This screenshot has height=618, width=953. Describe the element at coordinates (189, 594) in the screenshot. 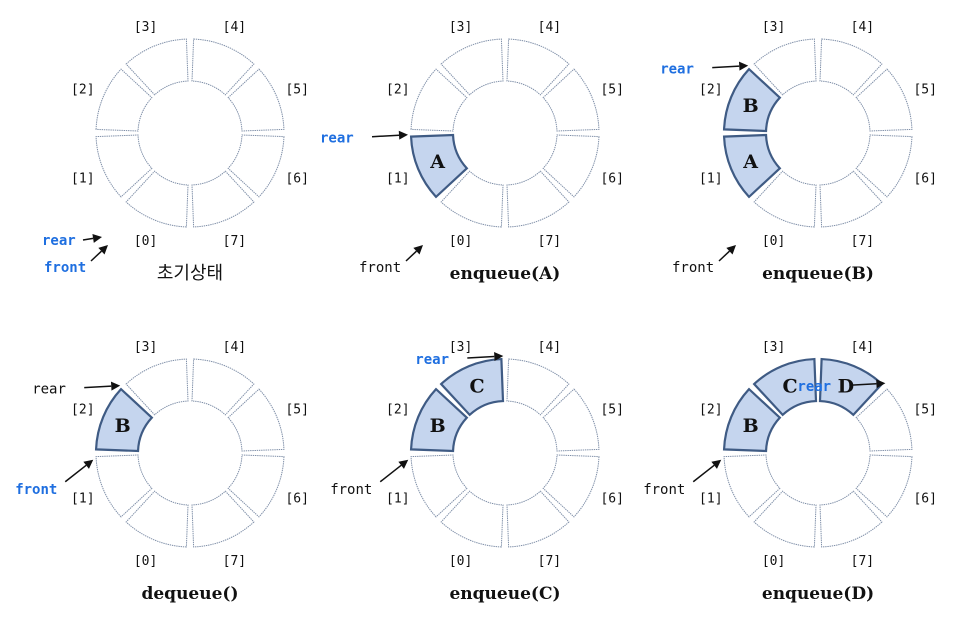

I see `panel-caption: dequeue()` at that location.